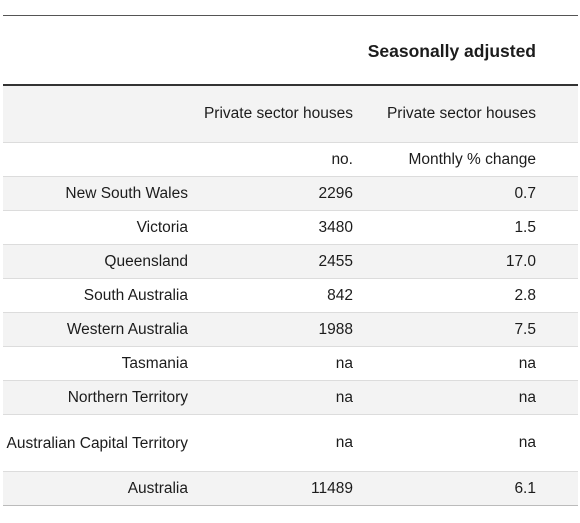 The width and height of the screenshot is (580, 523). I want to click on region-label: Tasmania, so click(154, 363).